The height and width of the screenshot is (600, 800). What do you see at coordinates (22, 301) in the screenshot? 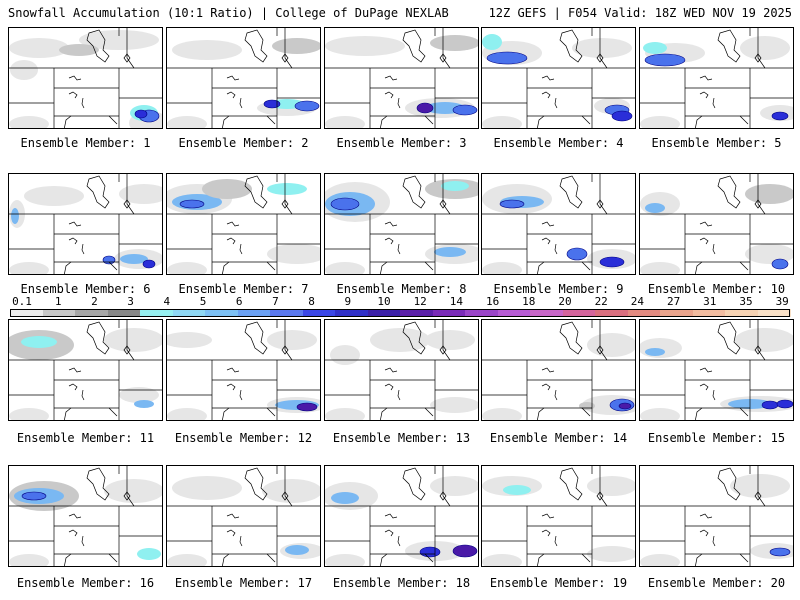
I see `colorbar-tick-label: 0.1` at bounding box center [22, 301].